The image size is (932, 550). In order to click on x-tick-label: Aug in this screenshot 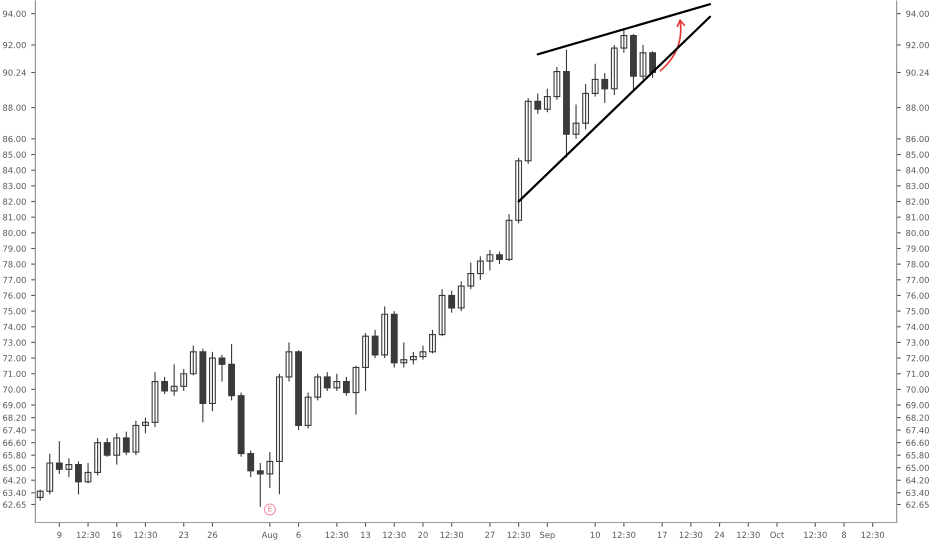, I will do `click(270, 536)`.